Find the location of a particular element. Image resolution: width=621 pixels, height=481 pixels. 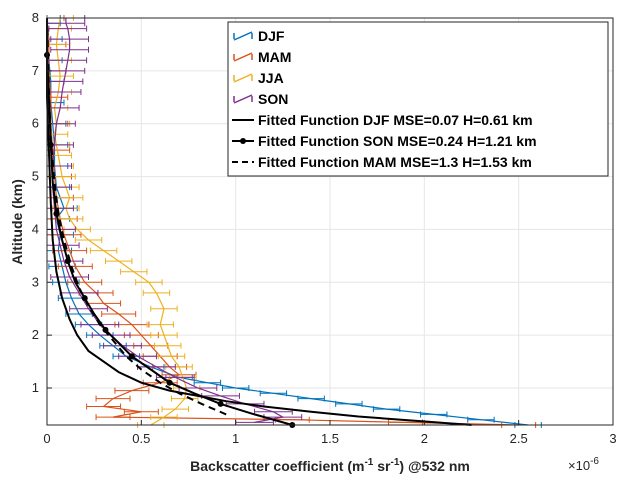

legend-label: DJF is located at coordinates (271, 36).